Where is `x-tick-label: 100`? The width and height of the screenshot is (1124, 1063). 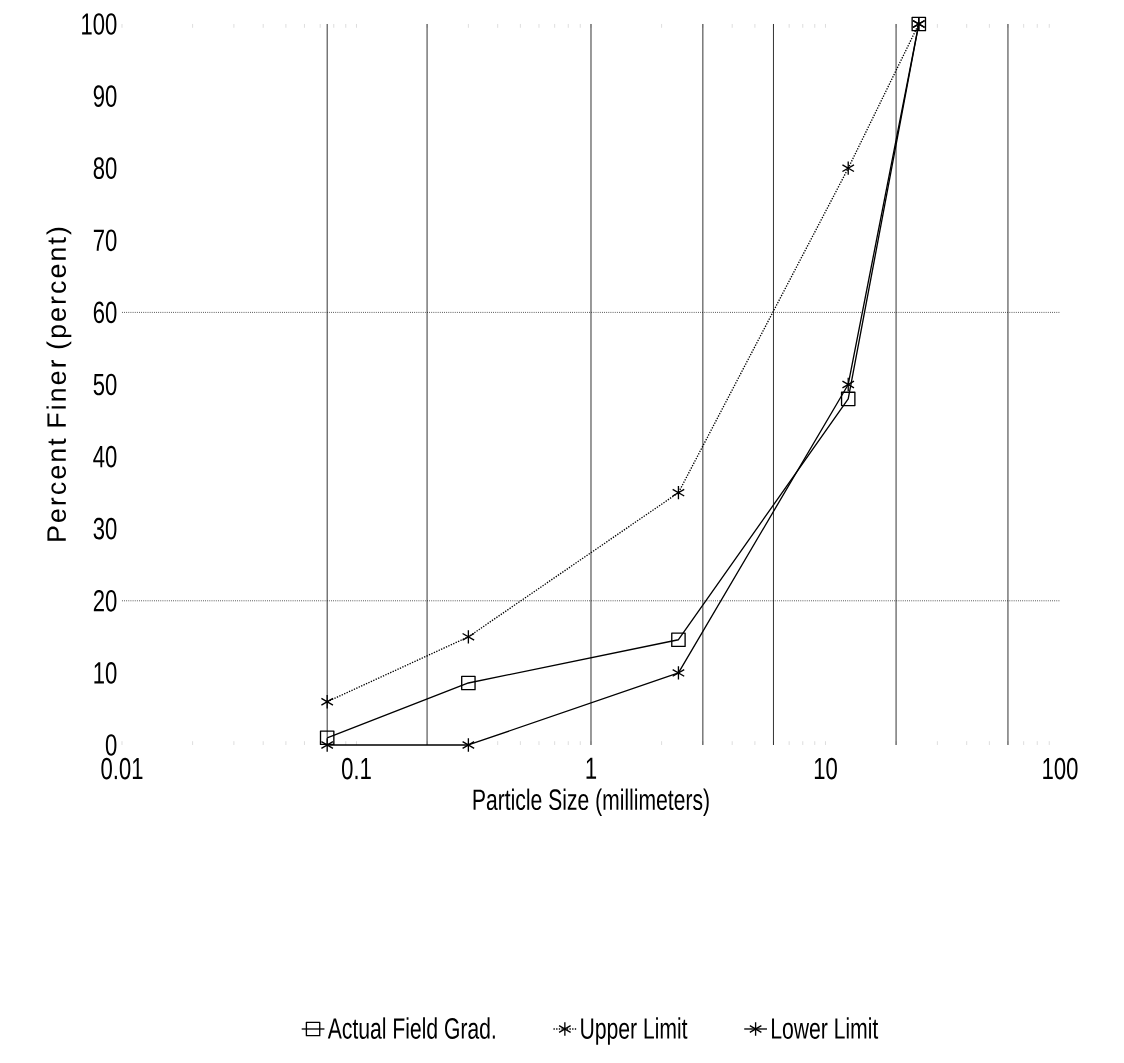
x-tick-label: 100 is located at coordinates (1060, 768).